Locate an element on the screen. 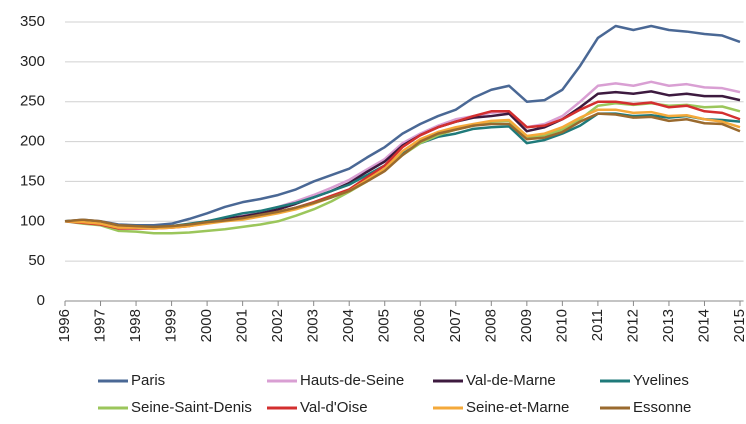  x-tick-label: 2007 is located at coordinates (455, 325).